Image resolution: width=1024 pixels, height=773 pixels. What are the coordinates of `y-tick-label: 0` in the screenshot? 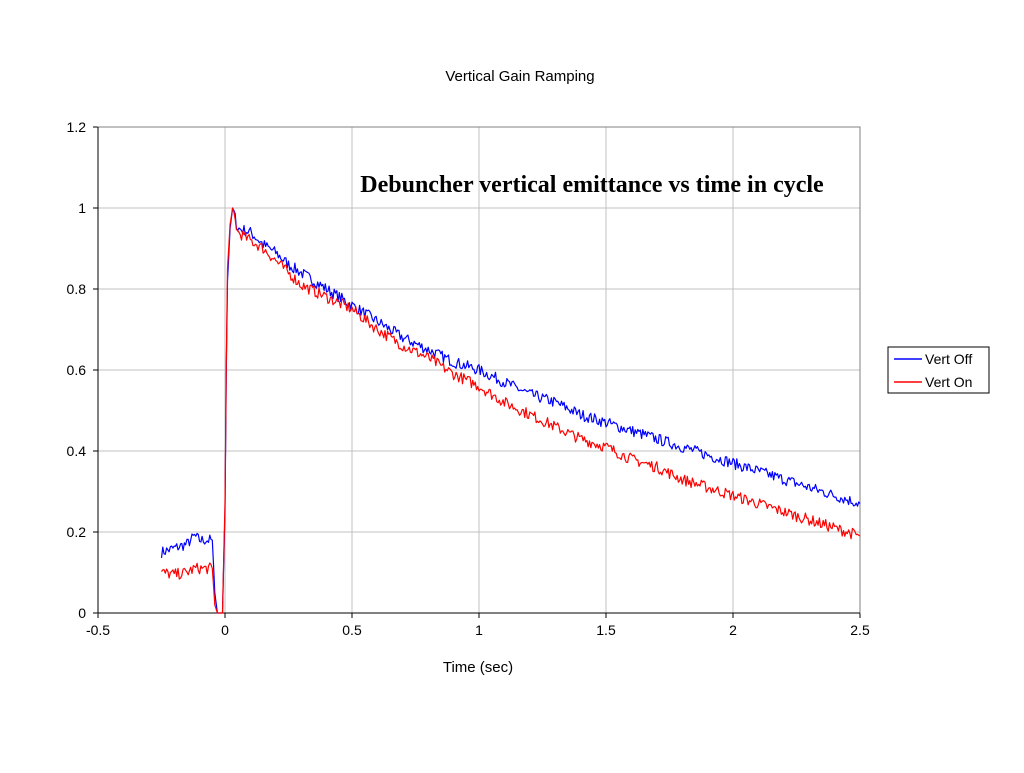 It's located at (82, 613).